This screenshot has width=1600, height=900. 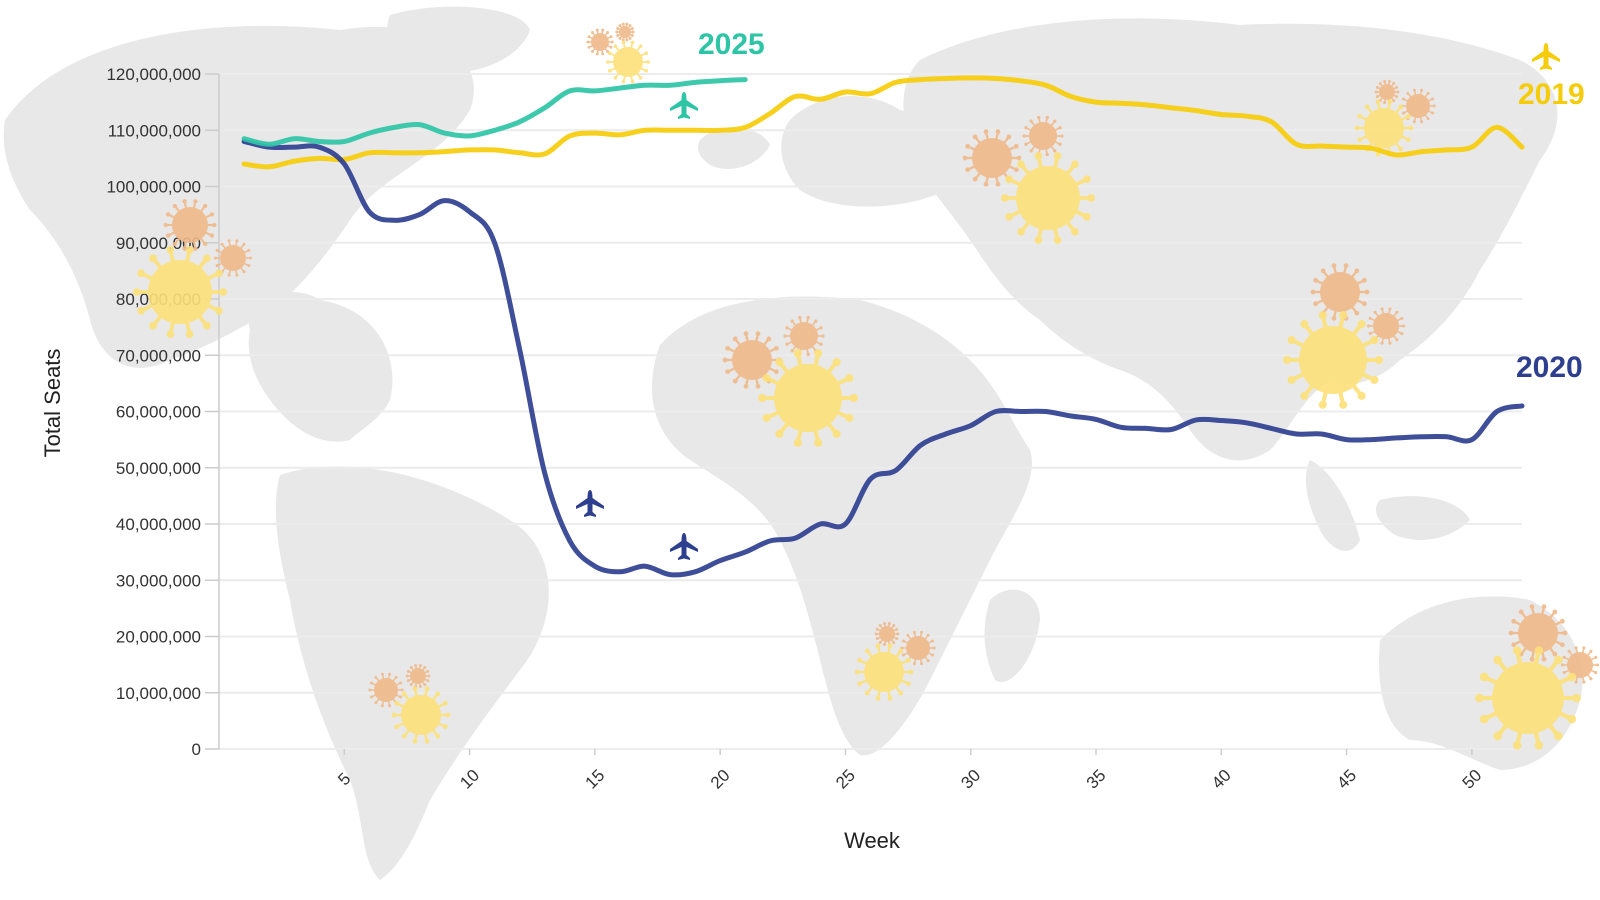 What do you see at coordinates (158, 524) in the screenshot?
I see `y-tick-label: 40,000,000` at bounding box center [158, 524].